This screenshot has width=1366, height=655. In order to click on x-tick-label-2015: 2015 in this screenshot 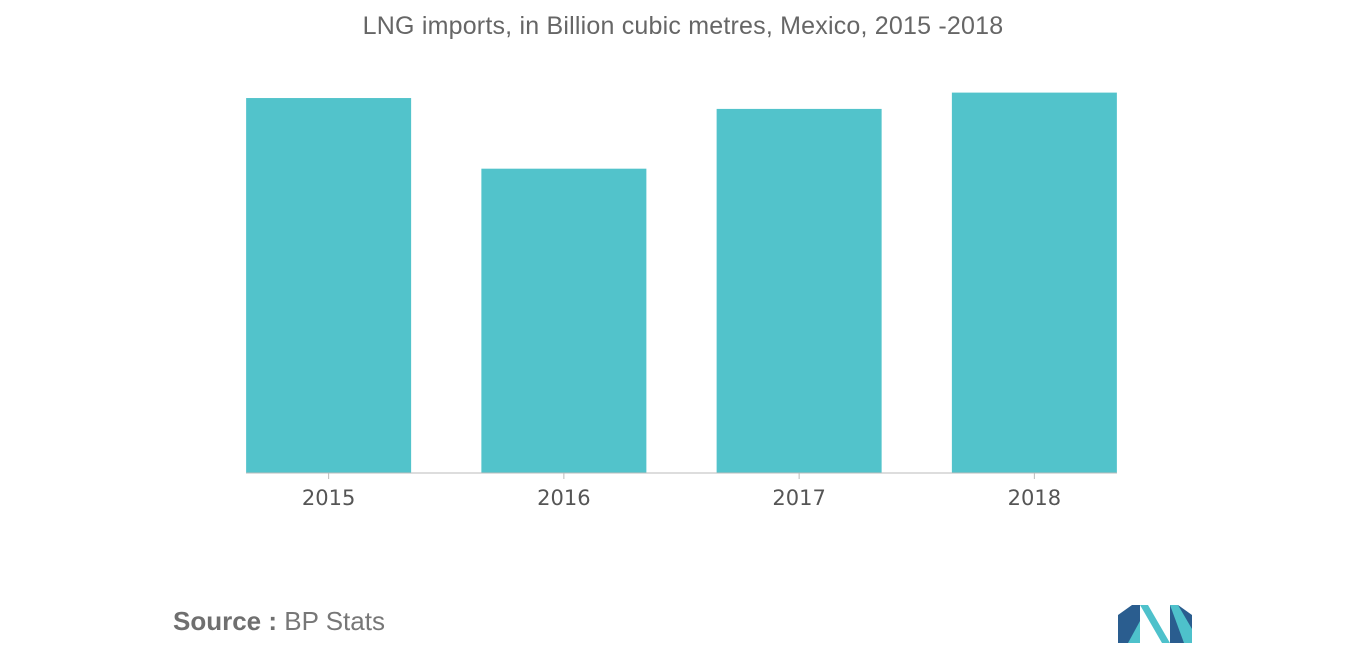, I will do `click(328, 498)`.